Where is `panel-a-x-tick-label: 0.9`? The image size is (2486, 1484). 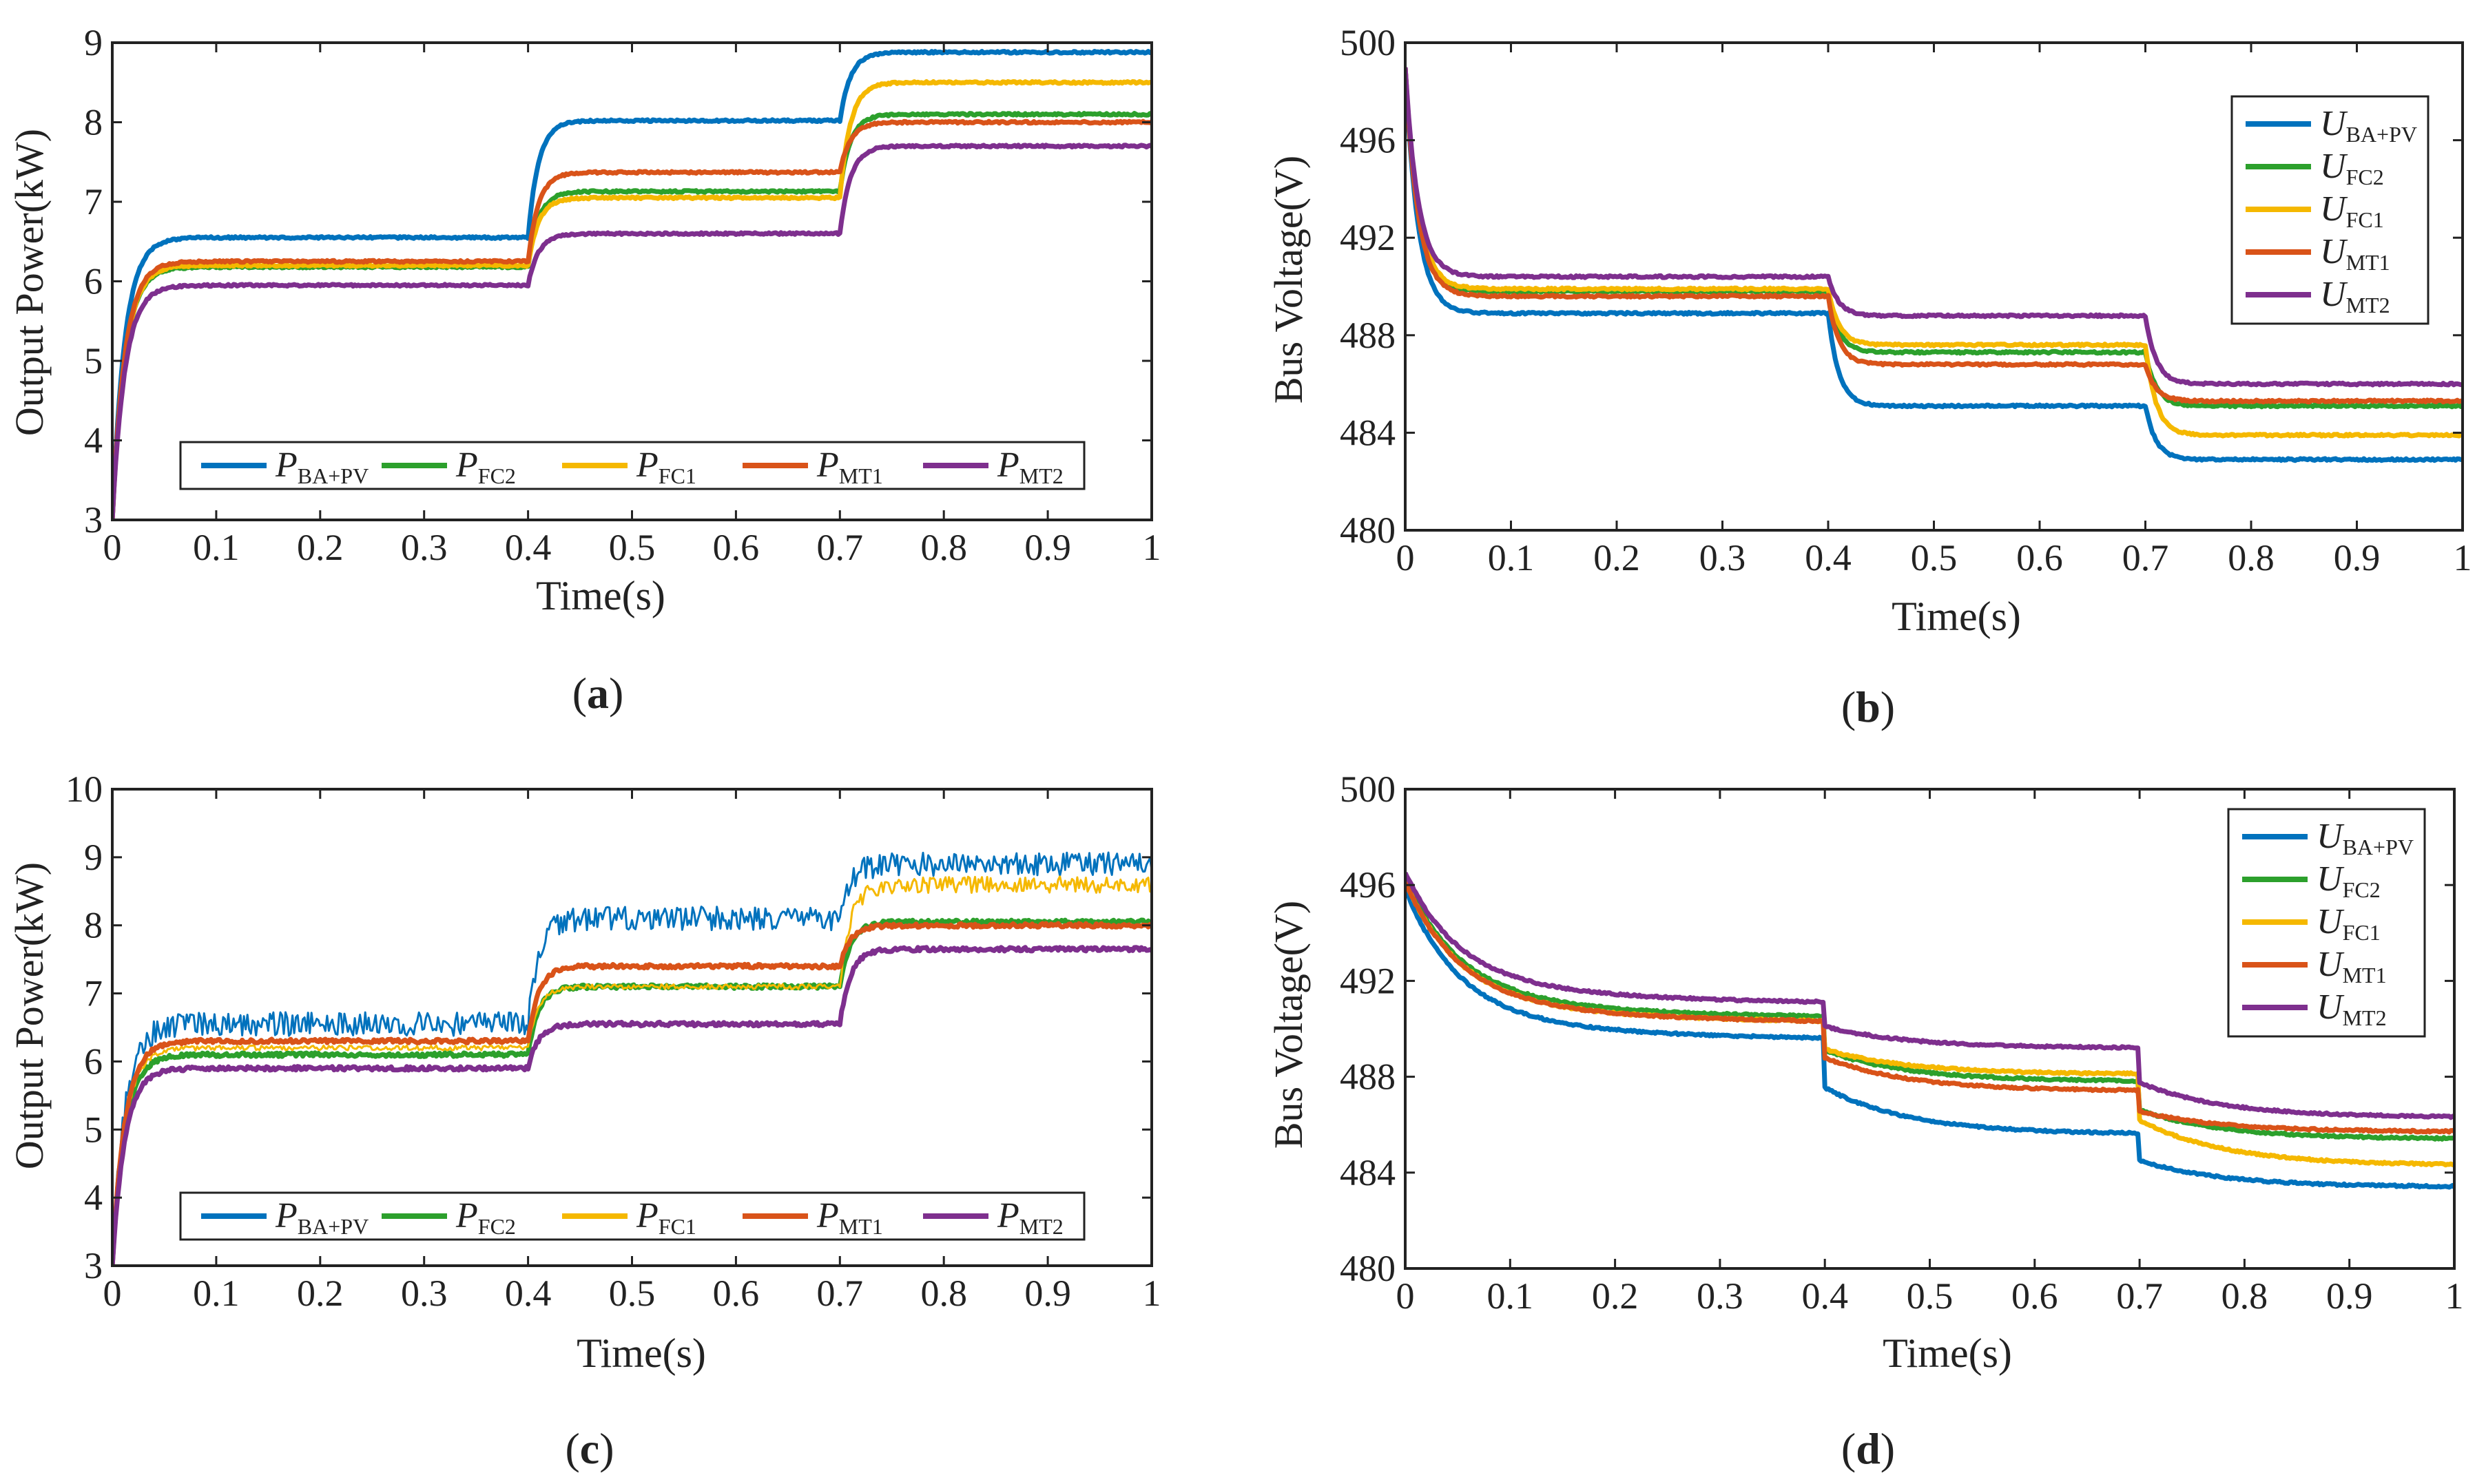
panel-a-x-tick-label: 0.9 is located at coordinates (1047, 548).